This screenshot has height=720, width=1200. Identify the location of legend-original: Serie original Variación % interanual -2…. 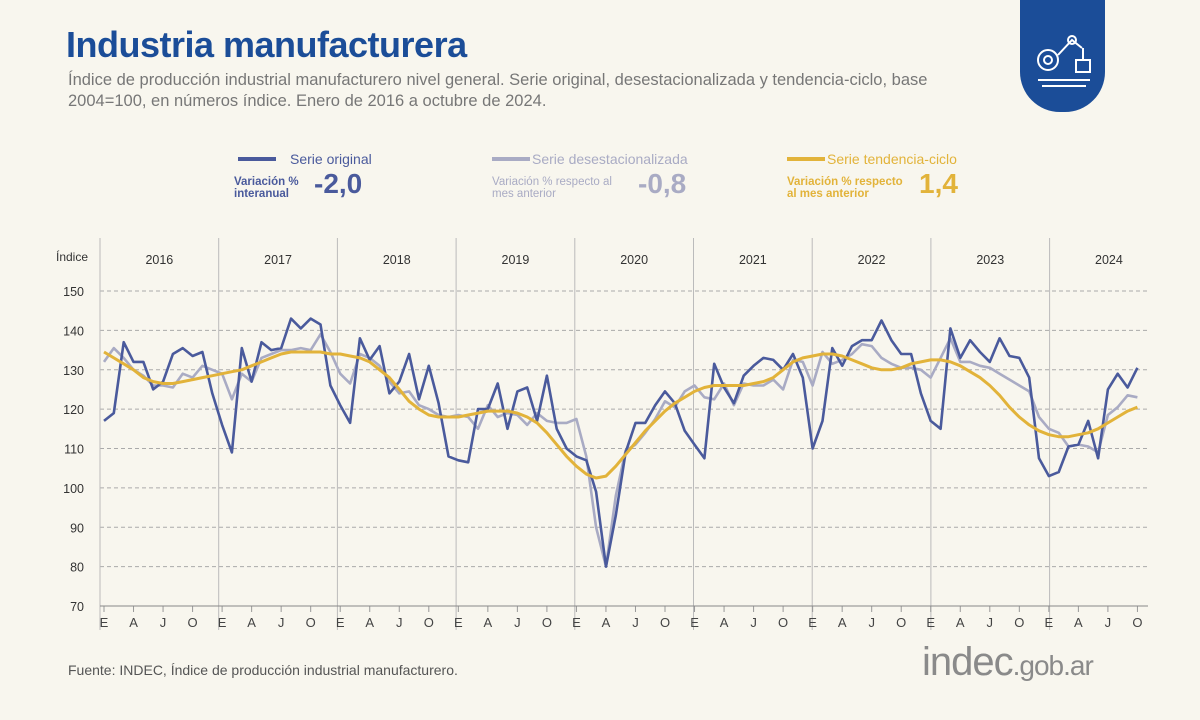
(303, 175).